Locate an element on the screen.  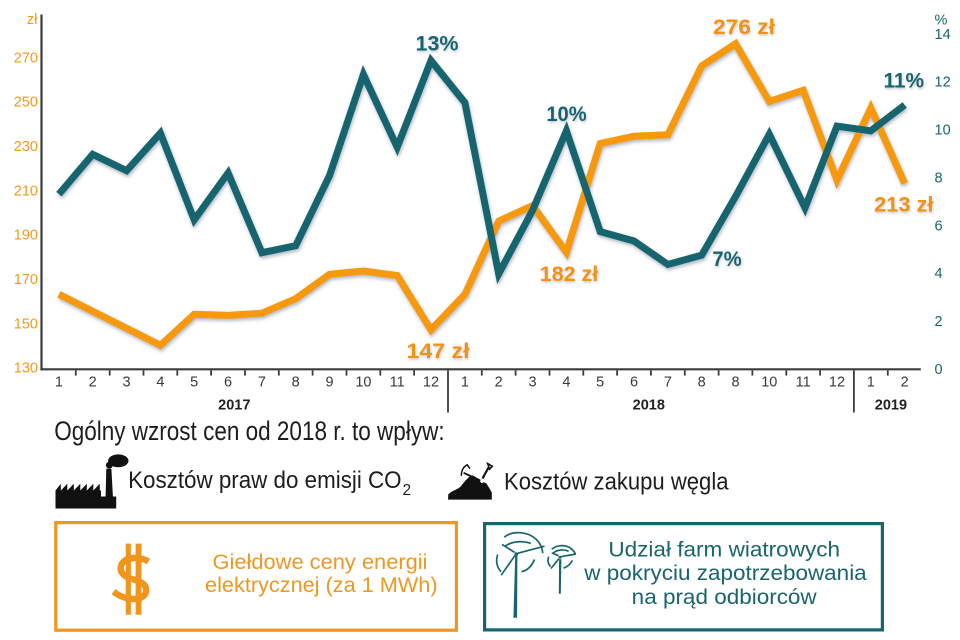
svg-text: 190 is located at coordinates (26, 236).